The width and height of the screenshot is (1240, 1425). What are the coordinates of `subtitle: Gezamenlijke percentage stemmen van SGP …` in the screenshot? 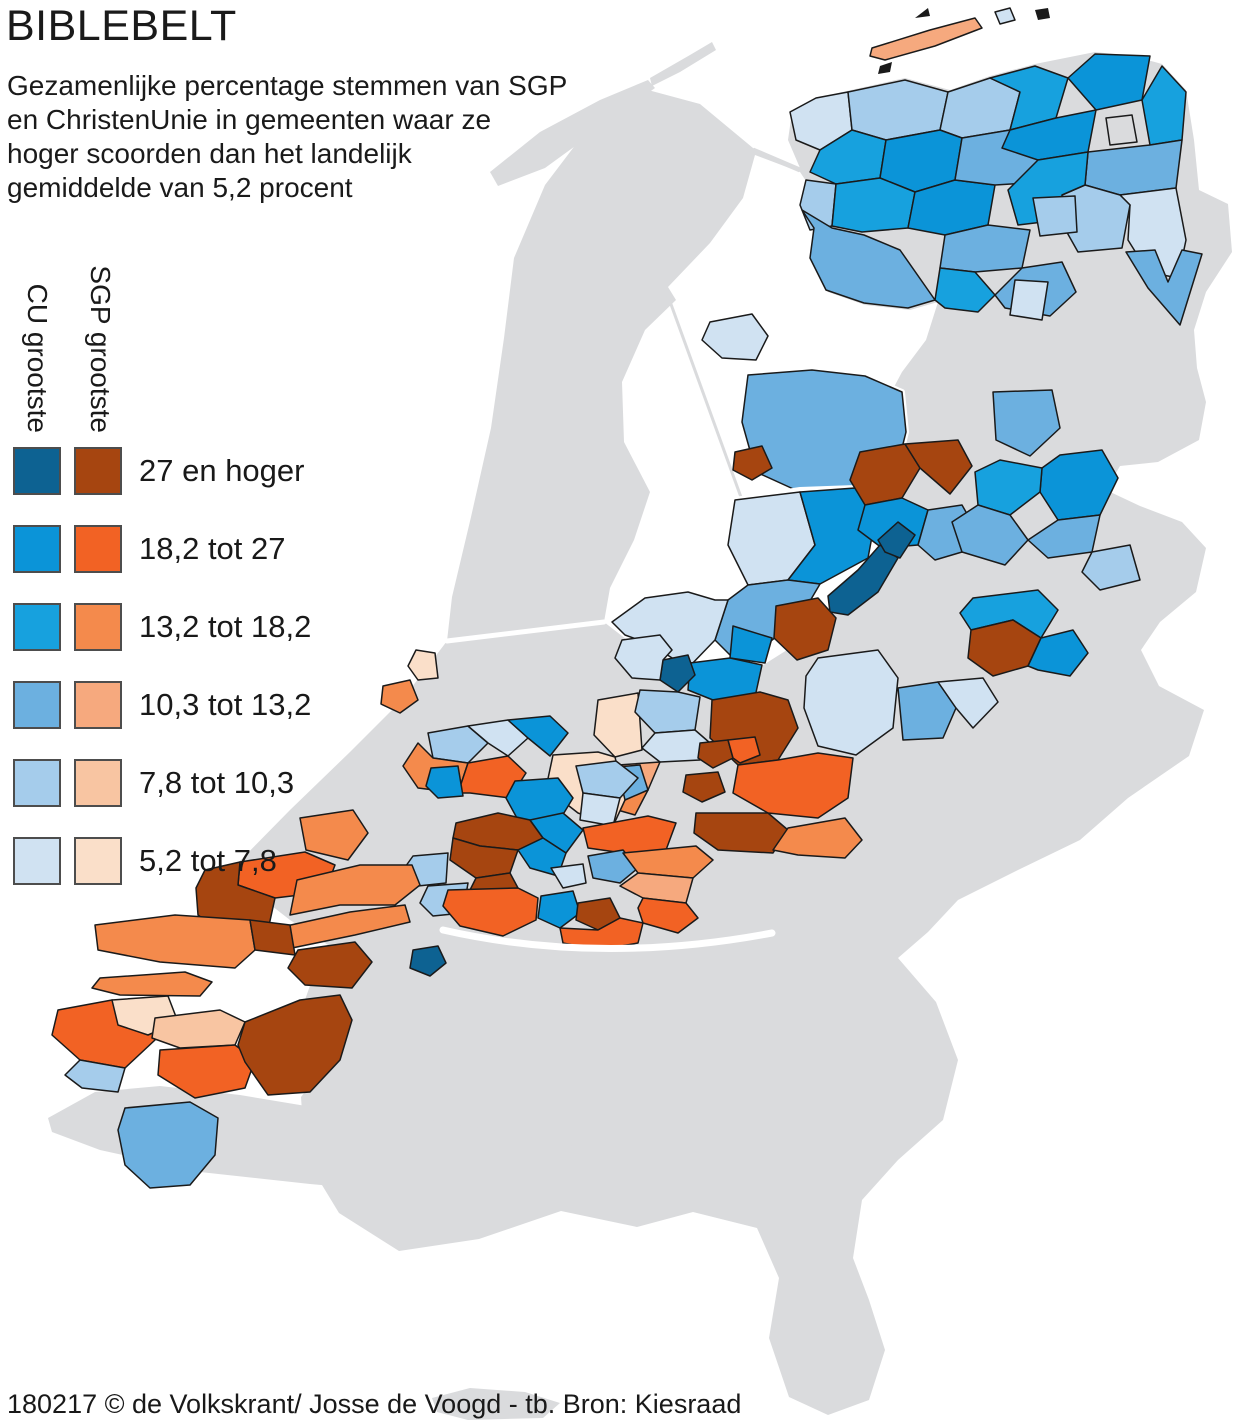 It's located at (287, 137).